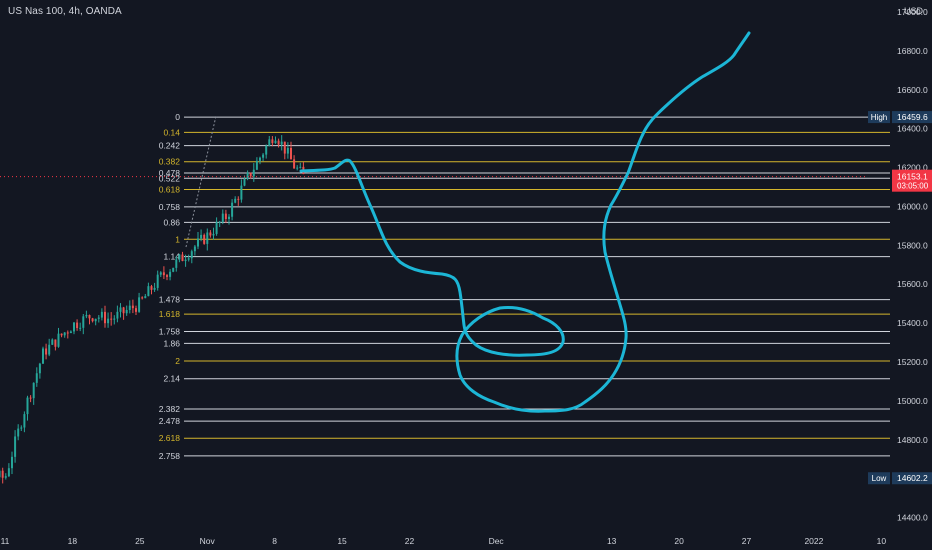 The height and width of the screenshot is (550, 932). I want to click on fib-level-label: 1.478, so click(170, 300).